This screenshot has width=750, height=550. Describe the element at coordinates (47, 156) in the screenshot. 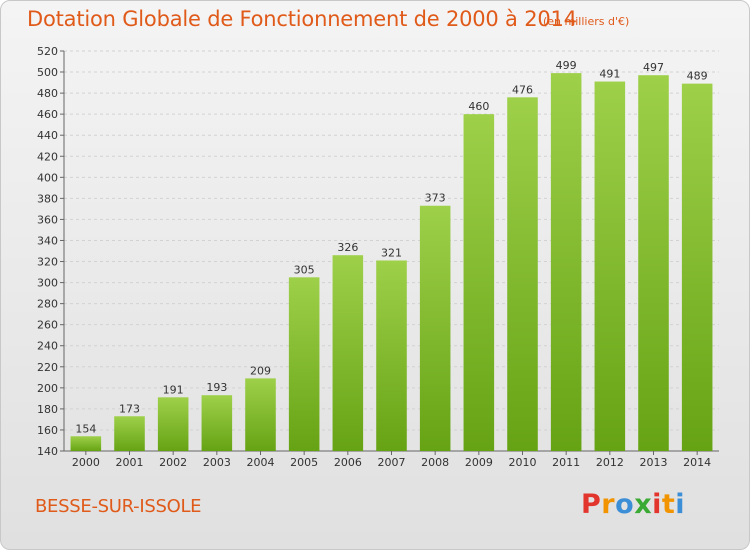

I see `y-tick-label: 420` at that location.